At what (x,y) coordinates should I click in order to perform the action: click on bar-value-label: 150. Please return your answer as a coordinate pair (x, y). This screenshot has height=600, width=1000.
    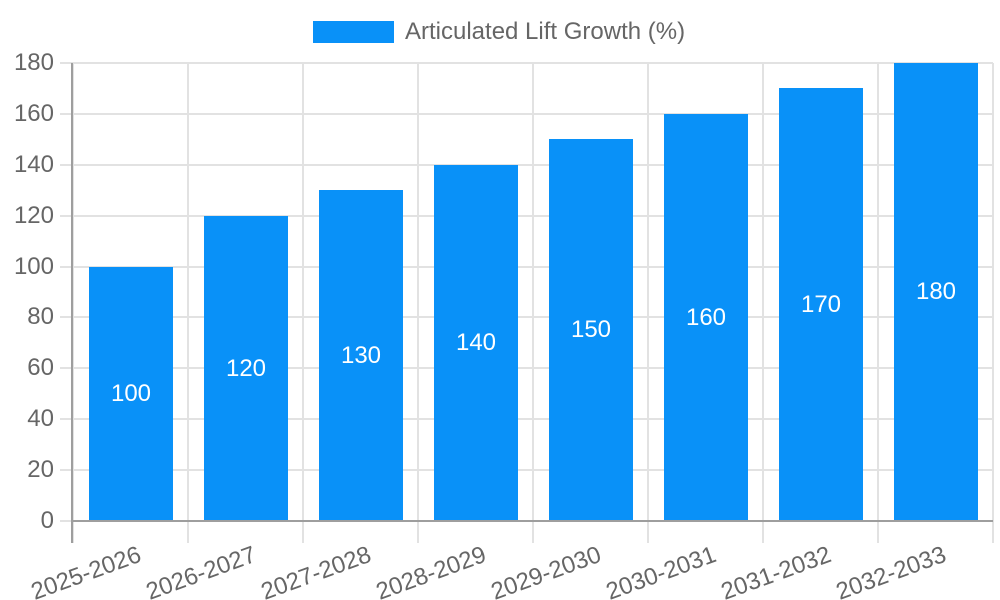
    Looking at the image, I should click on (591, 329).